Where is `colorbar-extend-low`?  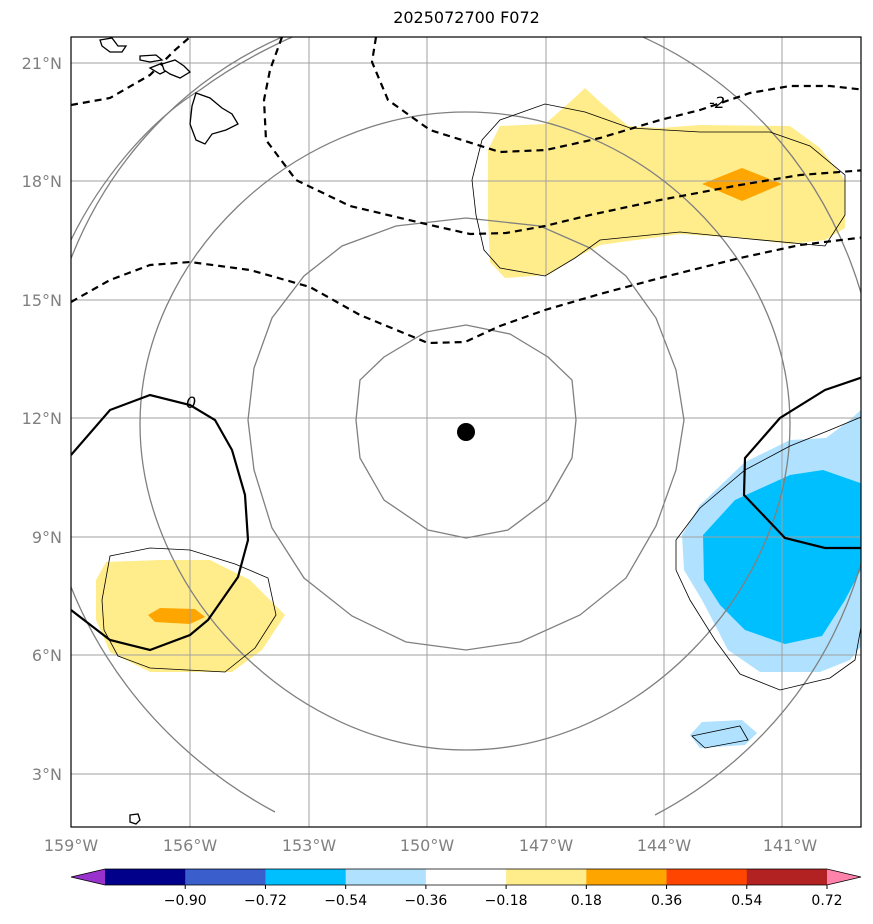
colorbar-extend-low is located at coordinates (88, 877).